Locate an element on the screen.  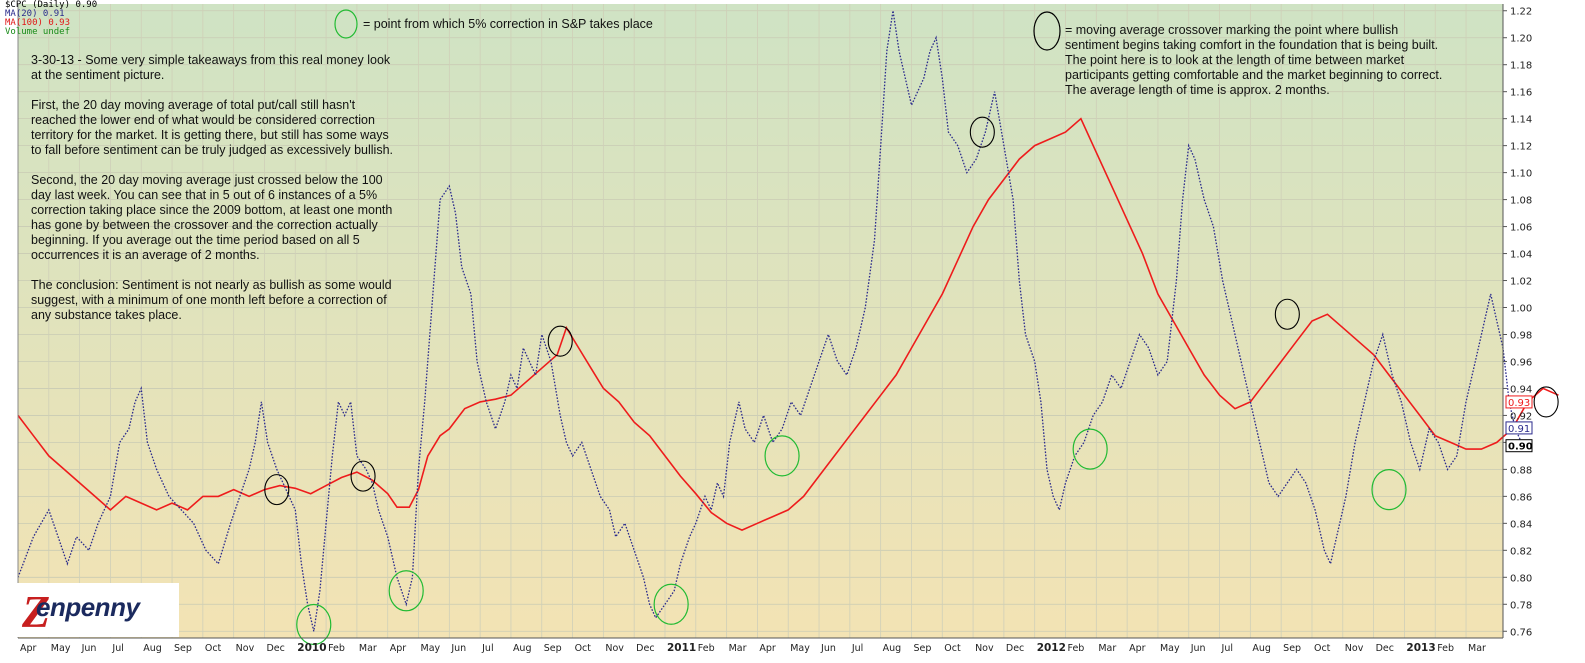
last-value-label: 0.93 is located at coordinates (1519, 403).